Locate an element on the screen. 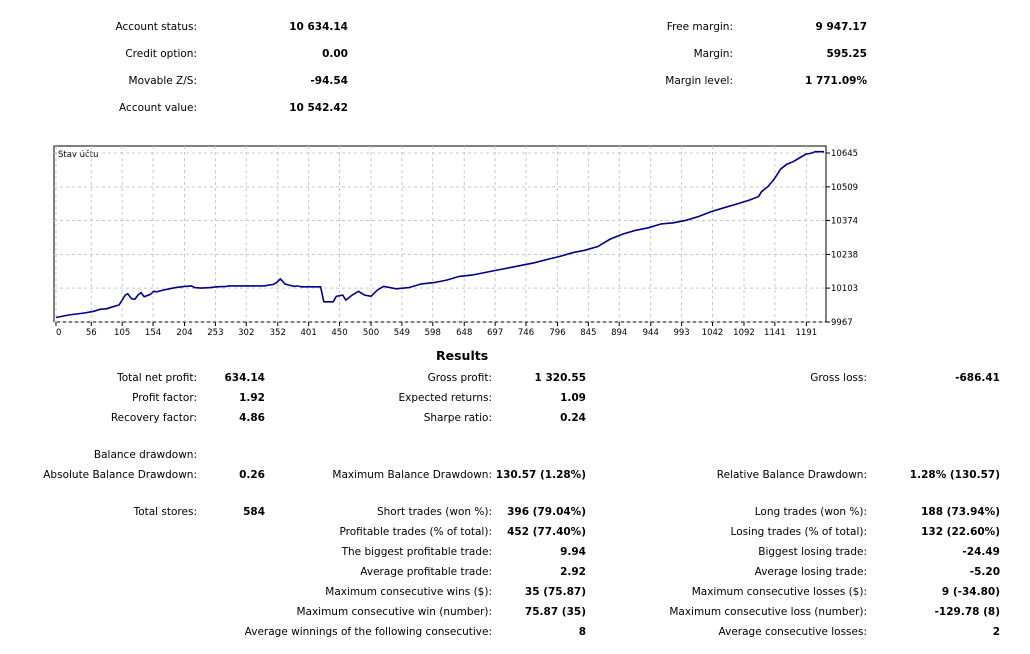 The width and height of the screenshot is (1030, 654). max-consecutive-win-number-label: Maximum consecutive win (number): is located at coordinates (394, 612).